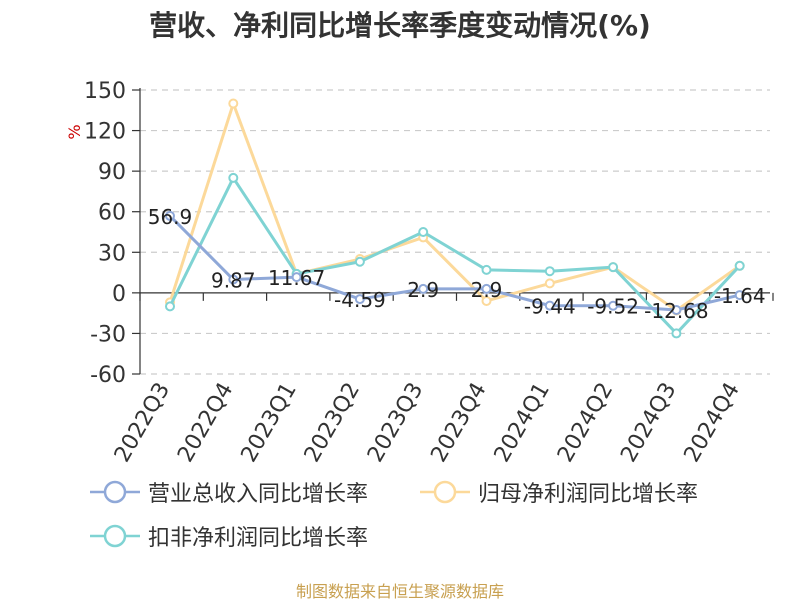 Image resolution: width=800 pixels, height=602 pixels. I want to click on source-note: 制图数据来自恒生聚源数据库, so click(399, 591).